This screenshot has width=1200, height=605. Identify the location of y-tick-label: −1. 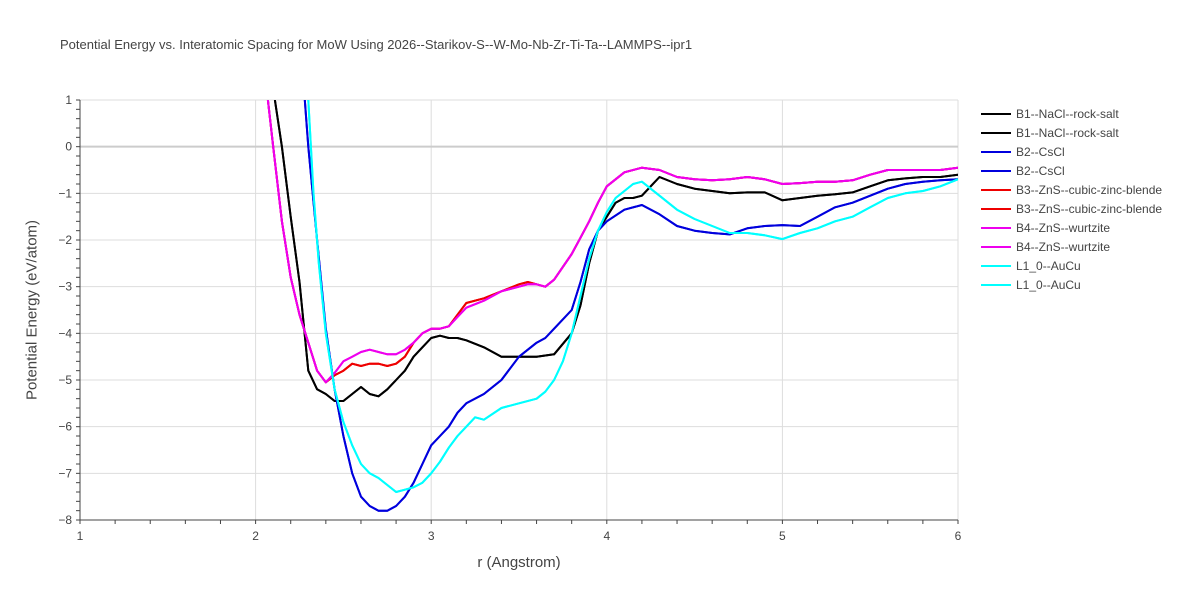
(65, 193).